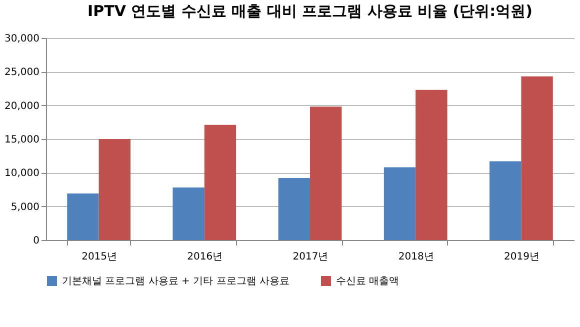 This screenshot has height=327, width=580. I want to click on y-tick-label: 15,000, so click(22, 140).